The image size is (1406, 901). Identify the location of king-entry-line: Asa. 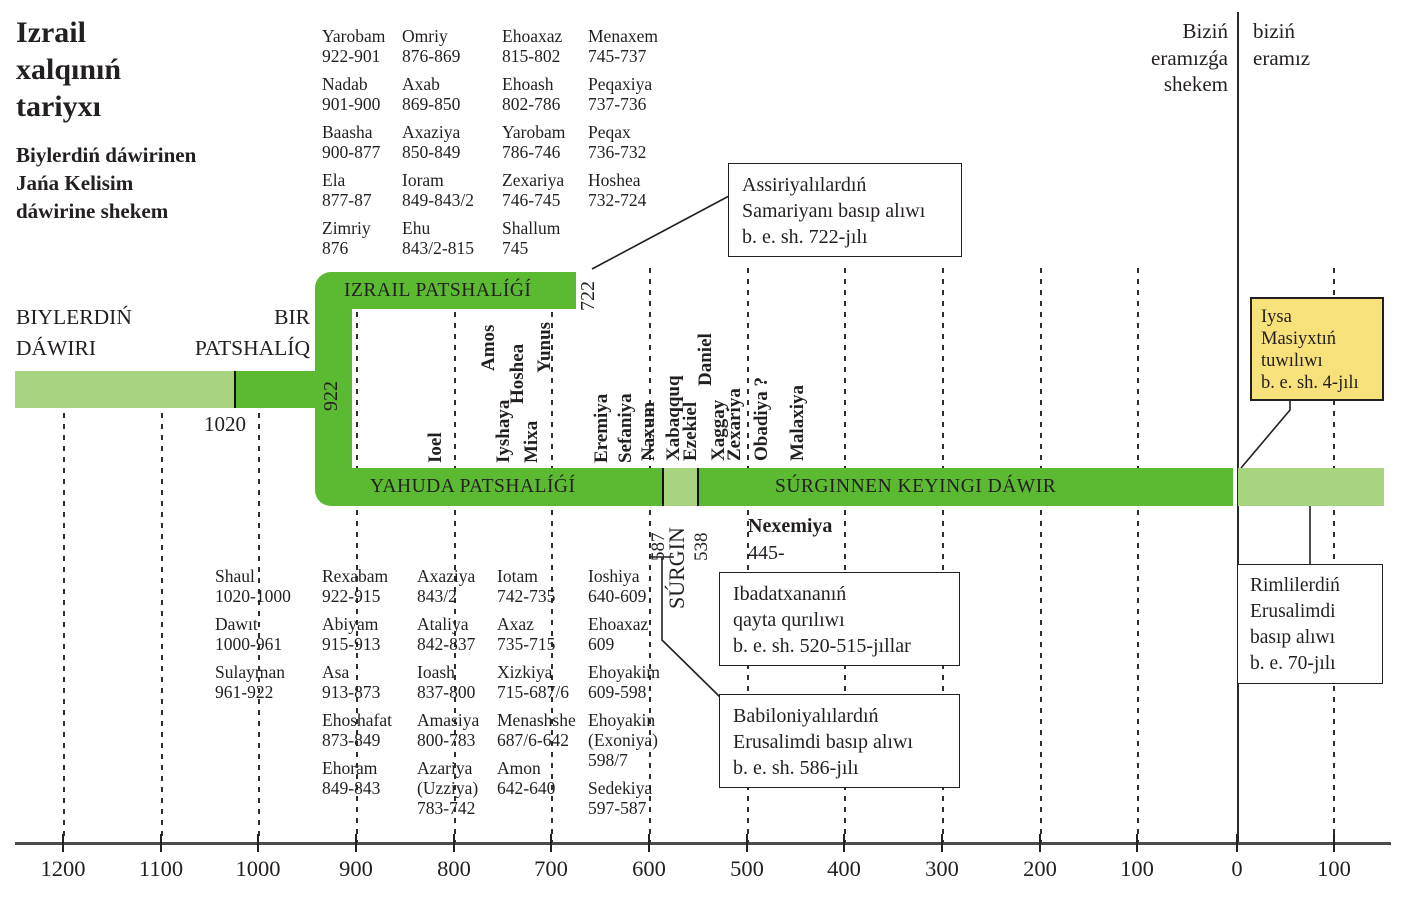
(336, 672).